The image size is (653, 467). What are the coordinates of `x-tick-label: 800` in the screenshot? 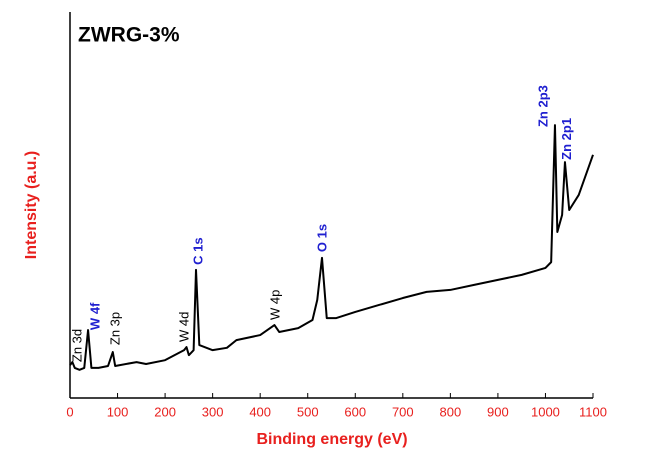 It's located at (451, 411).